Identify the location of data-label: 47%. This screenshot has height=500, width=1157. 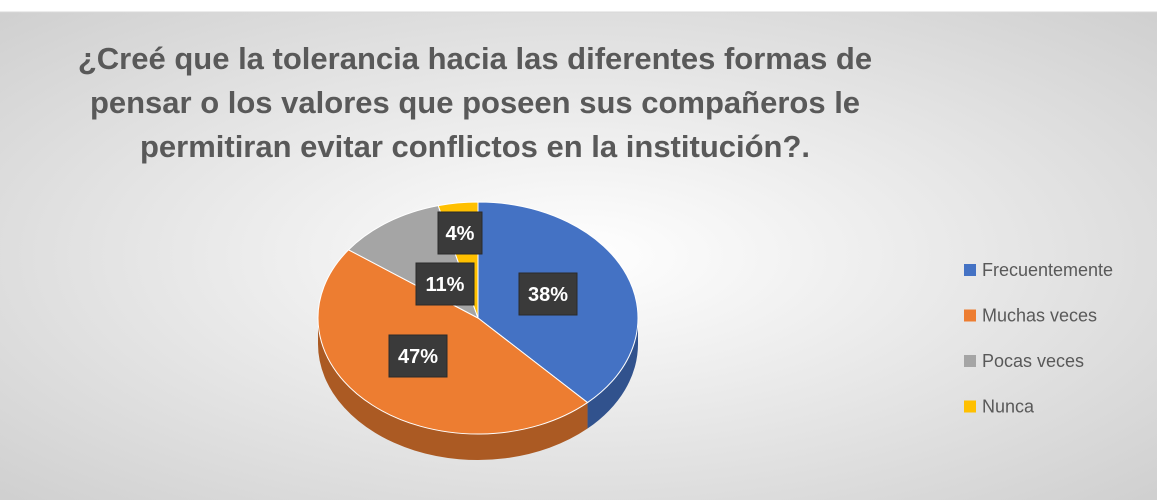
(418, 357).